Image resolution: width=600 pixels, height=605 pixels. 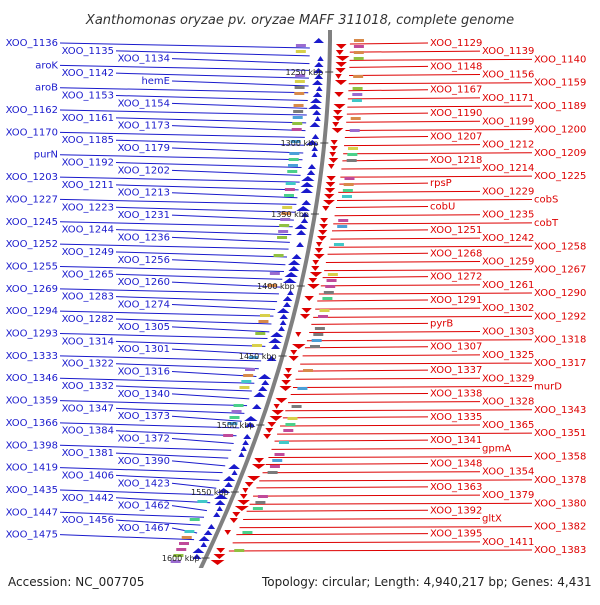 What do you see at coordinates (441, 183) in the screenshot?
I see `gene-label: rpsP` at bounding box center [441, 183].